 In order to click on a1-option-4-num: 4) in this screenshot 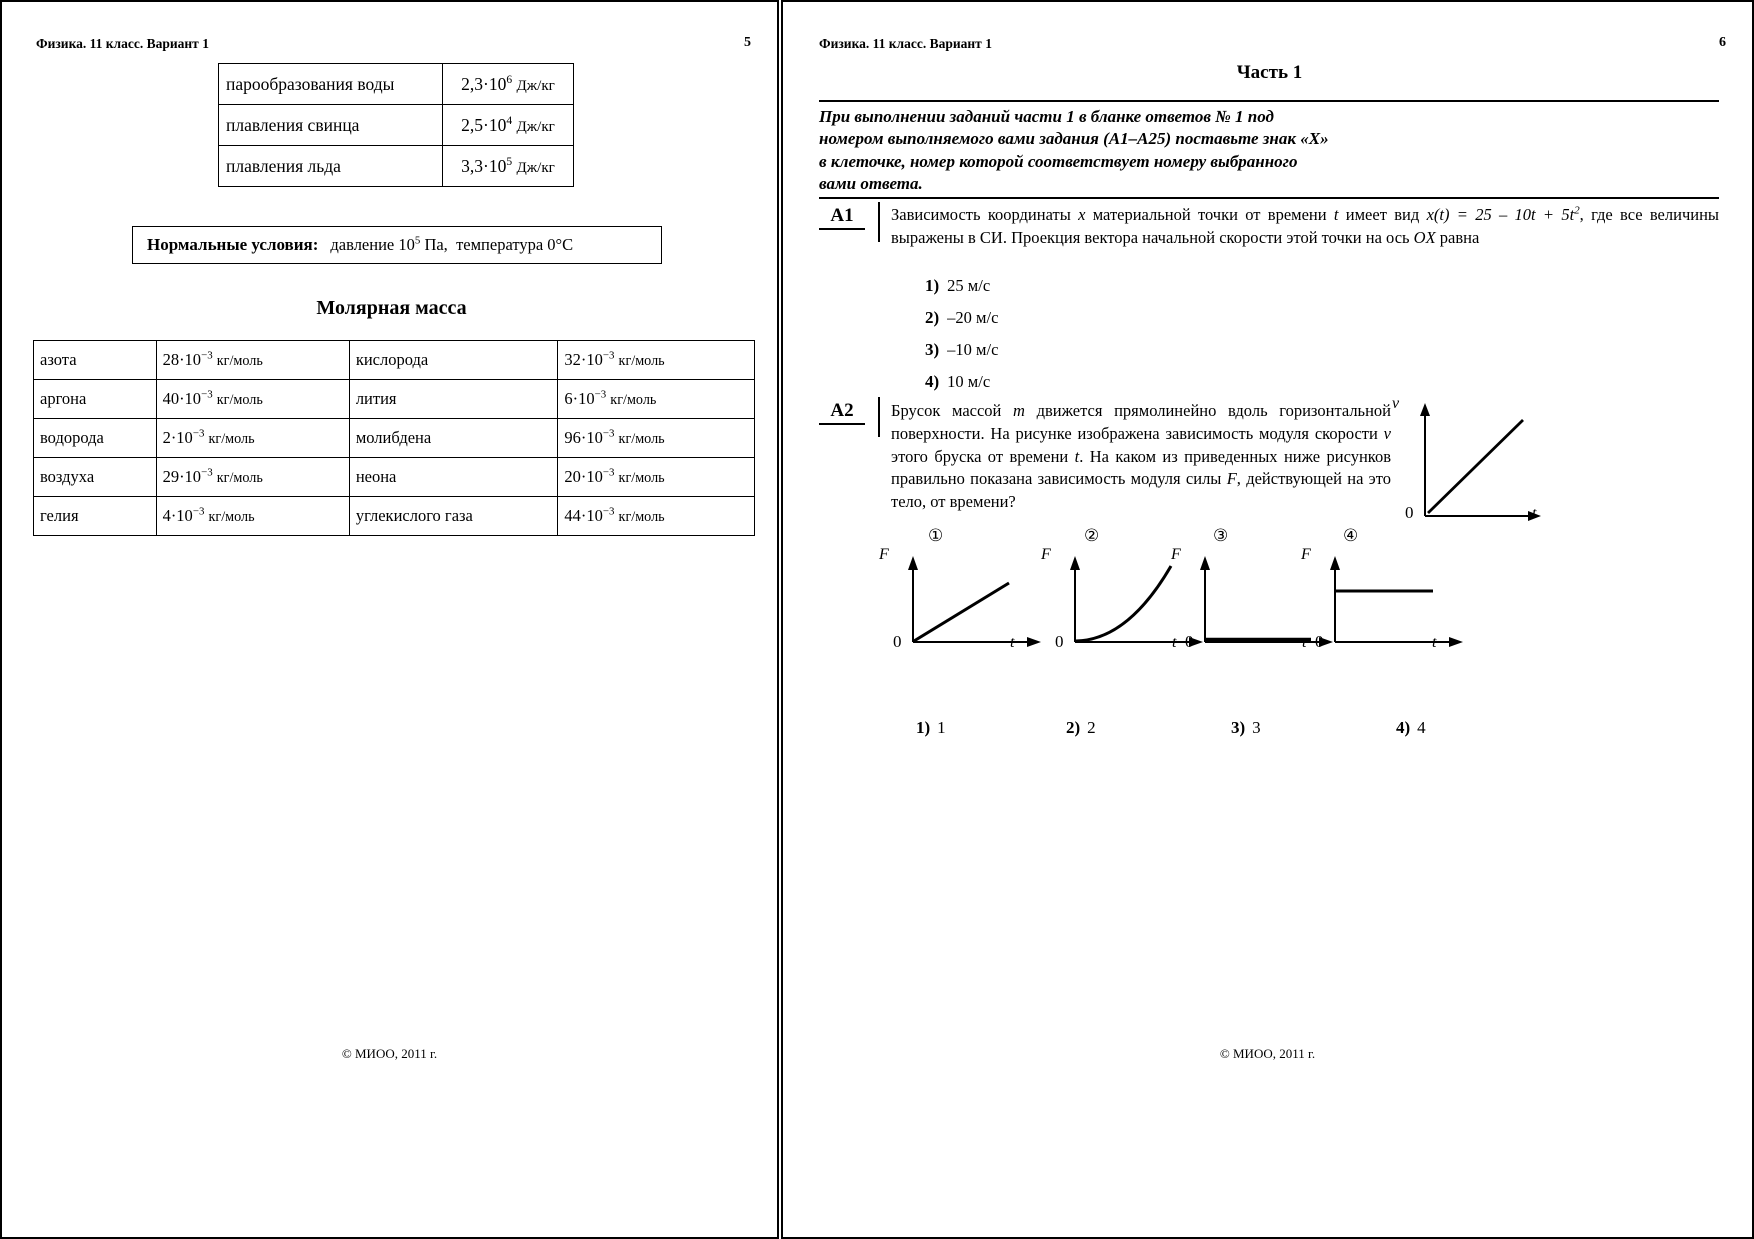, I will do `click(932, 381)`.